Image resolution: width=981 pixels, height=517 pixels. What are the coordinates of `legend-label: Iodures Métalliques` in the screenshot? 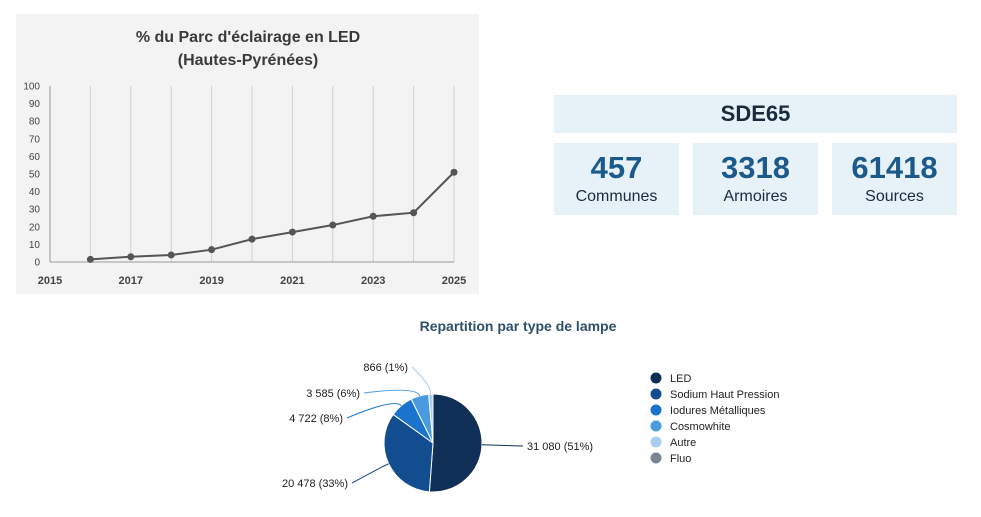 It's located at (718, 411).